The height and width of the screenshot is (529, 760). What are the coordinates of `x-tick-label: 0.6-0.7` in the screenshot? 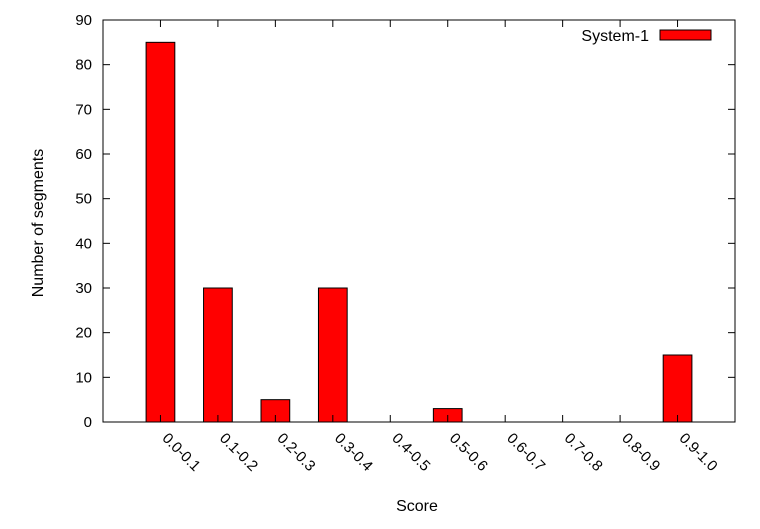 It's located at (525, 452).